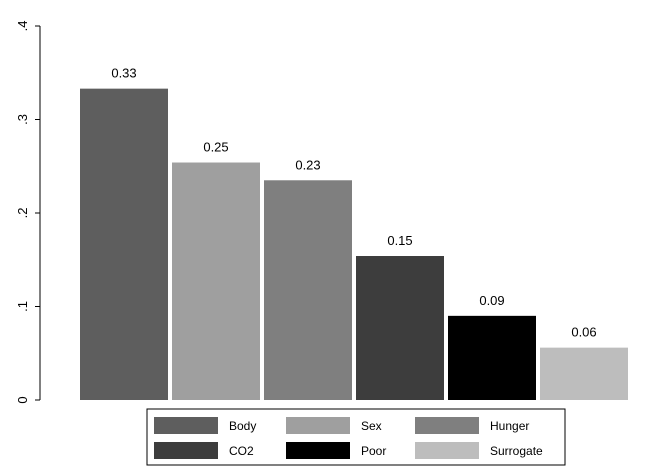 The height and width of the screenshot is (466, 652). What do you see at coordinates (447, 450) in the screenshot?
I see `legend-swatch-surrogate` at bounding box center [447, 450].